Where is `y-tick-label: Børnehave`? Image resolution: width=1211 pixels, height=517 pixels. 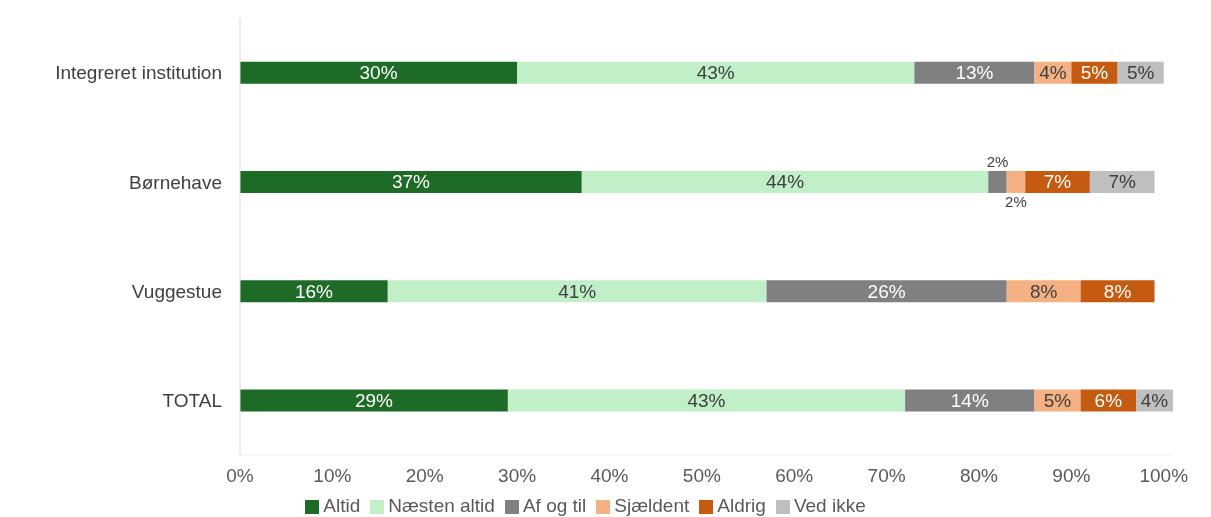 y-tick-label: Børnehave is located at coordinates (175, 182).